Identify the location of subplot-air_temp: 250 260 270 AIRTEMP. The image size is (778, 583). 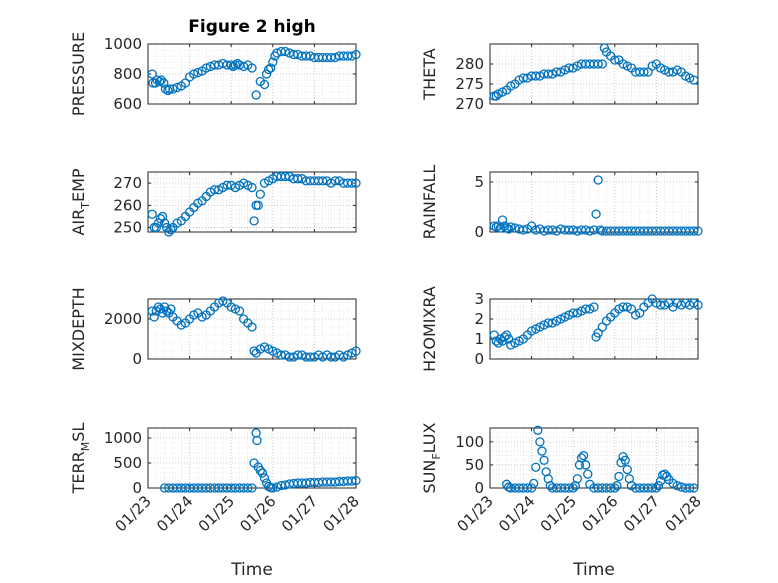
(215, 202).